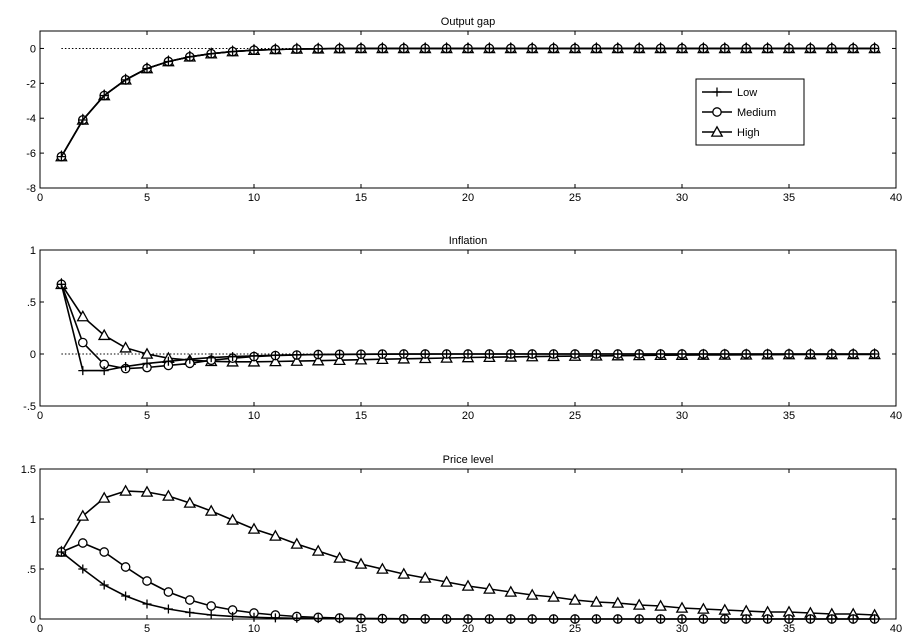 Image resolution: width=904 pixels, height=640 pixels. What do you see at coordinates (254, 629) in the screenshot?
I see `x-tick-label: 10` at bounding box center [254, 629].